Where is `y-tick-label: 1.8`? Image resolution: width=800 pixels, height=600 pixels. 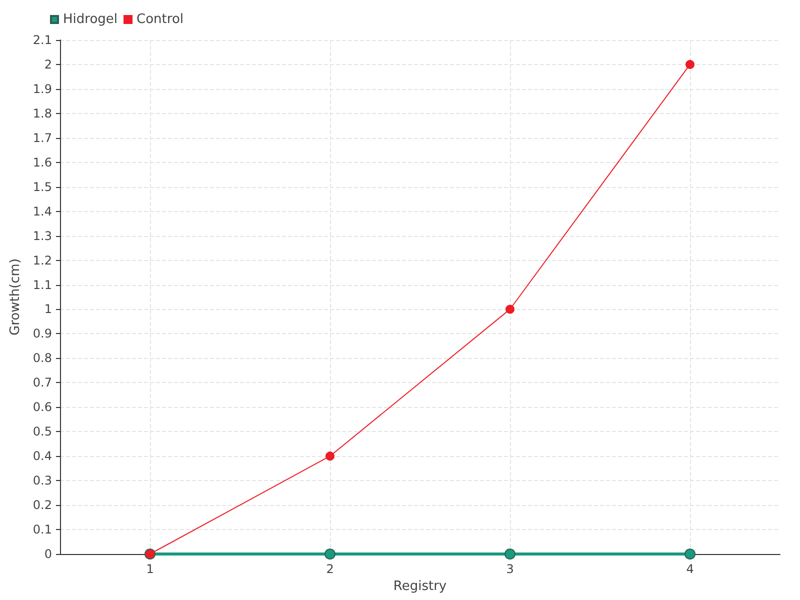 y-tick-label: 1.8 is located at coordinates (42, 113).